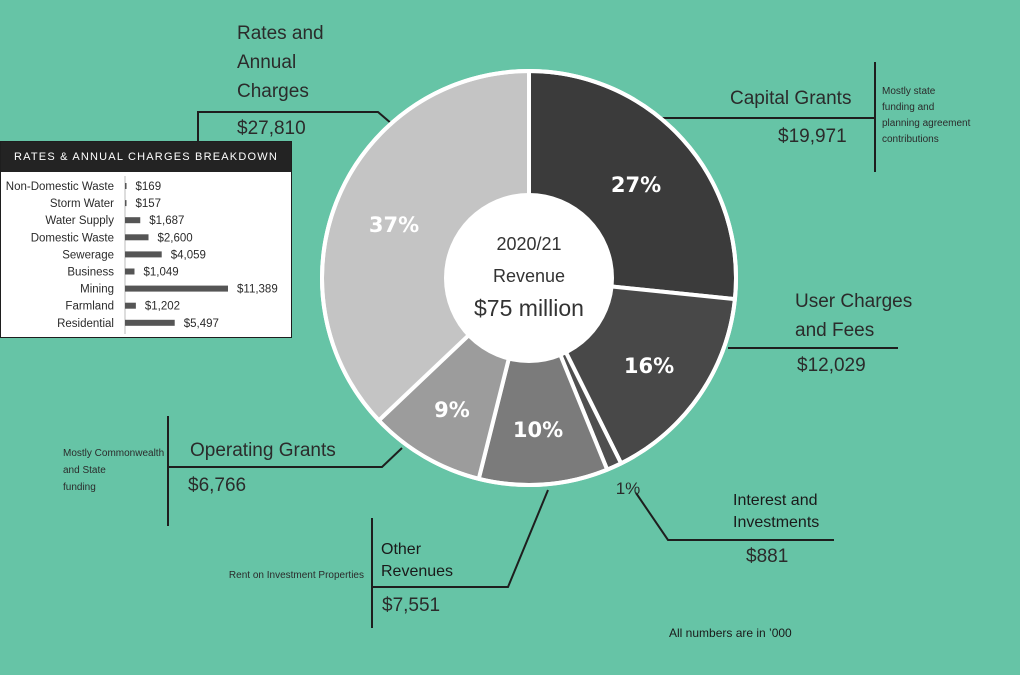 The height and width of the screenshot is (675, 1020). I want to click on center-circle, so click(529, 278).